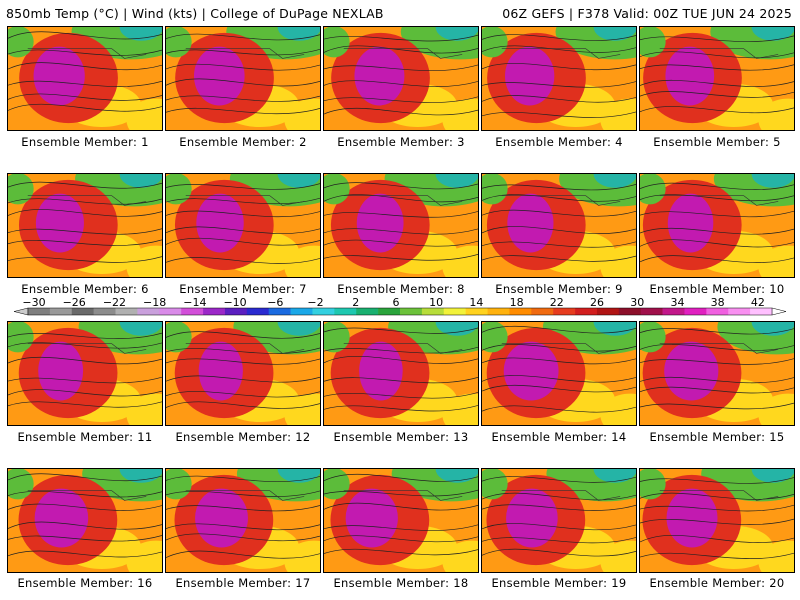 The image size is (800, 600). Describe the element at coordinates (677, 302) in the screenshot. I see `colorbar-tick-label: 34` at that location.